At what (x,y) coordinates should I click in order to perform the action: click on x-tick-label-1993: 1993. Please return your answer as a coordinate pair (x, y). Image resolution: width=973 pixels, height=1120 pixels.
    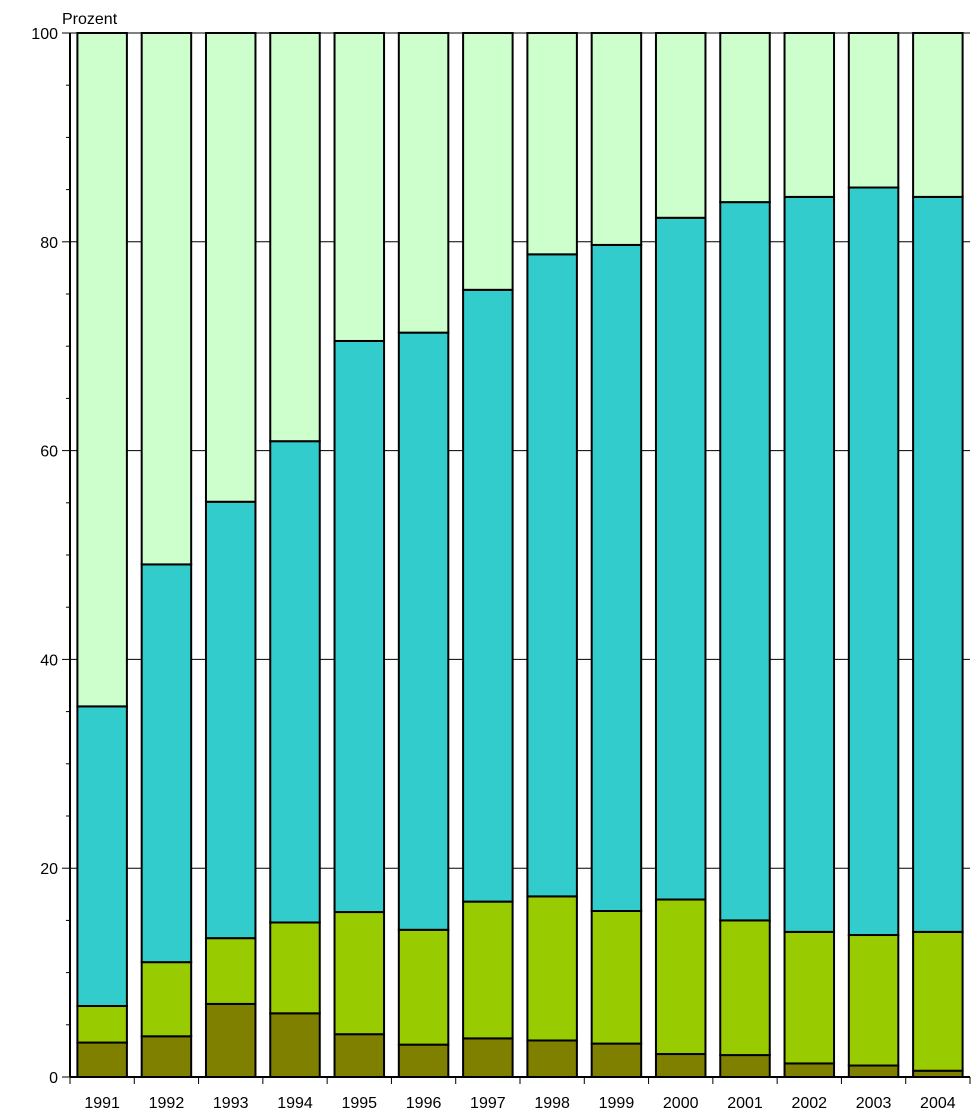
    Looking at the image, I should click on (231, 1103).